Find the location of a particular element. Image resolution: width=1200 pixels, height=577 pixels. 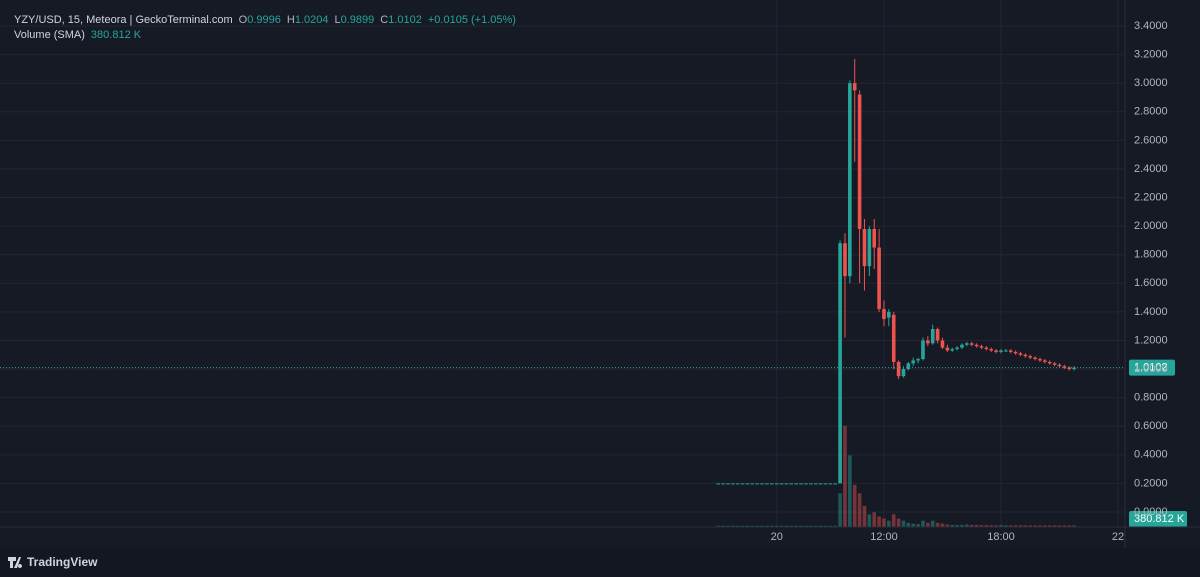

brand-logo: TradingView is located at coordinates (53, 562).